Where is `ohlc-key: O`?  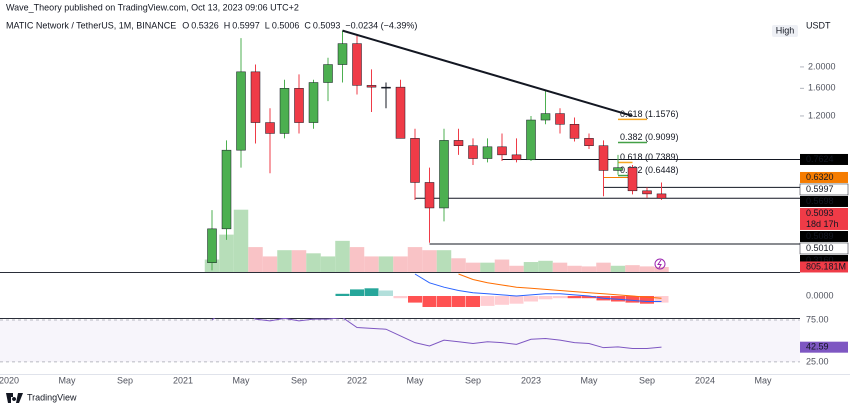
ohlc-key: O is located at coordinates (185, 25).